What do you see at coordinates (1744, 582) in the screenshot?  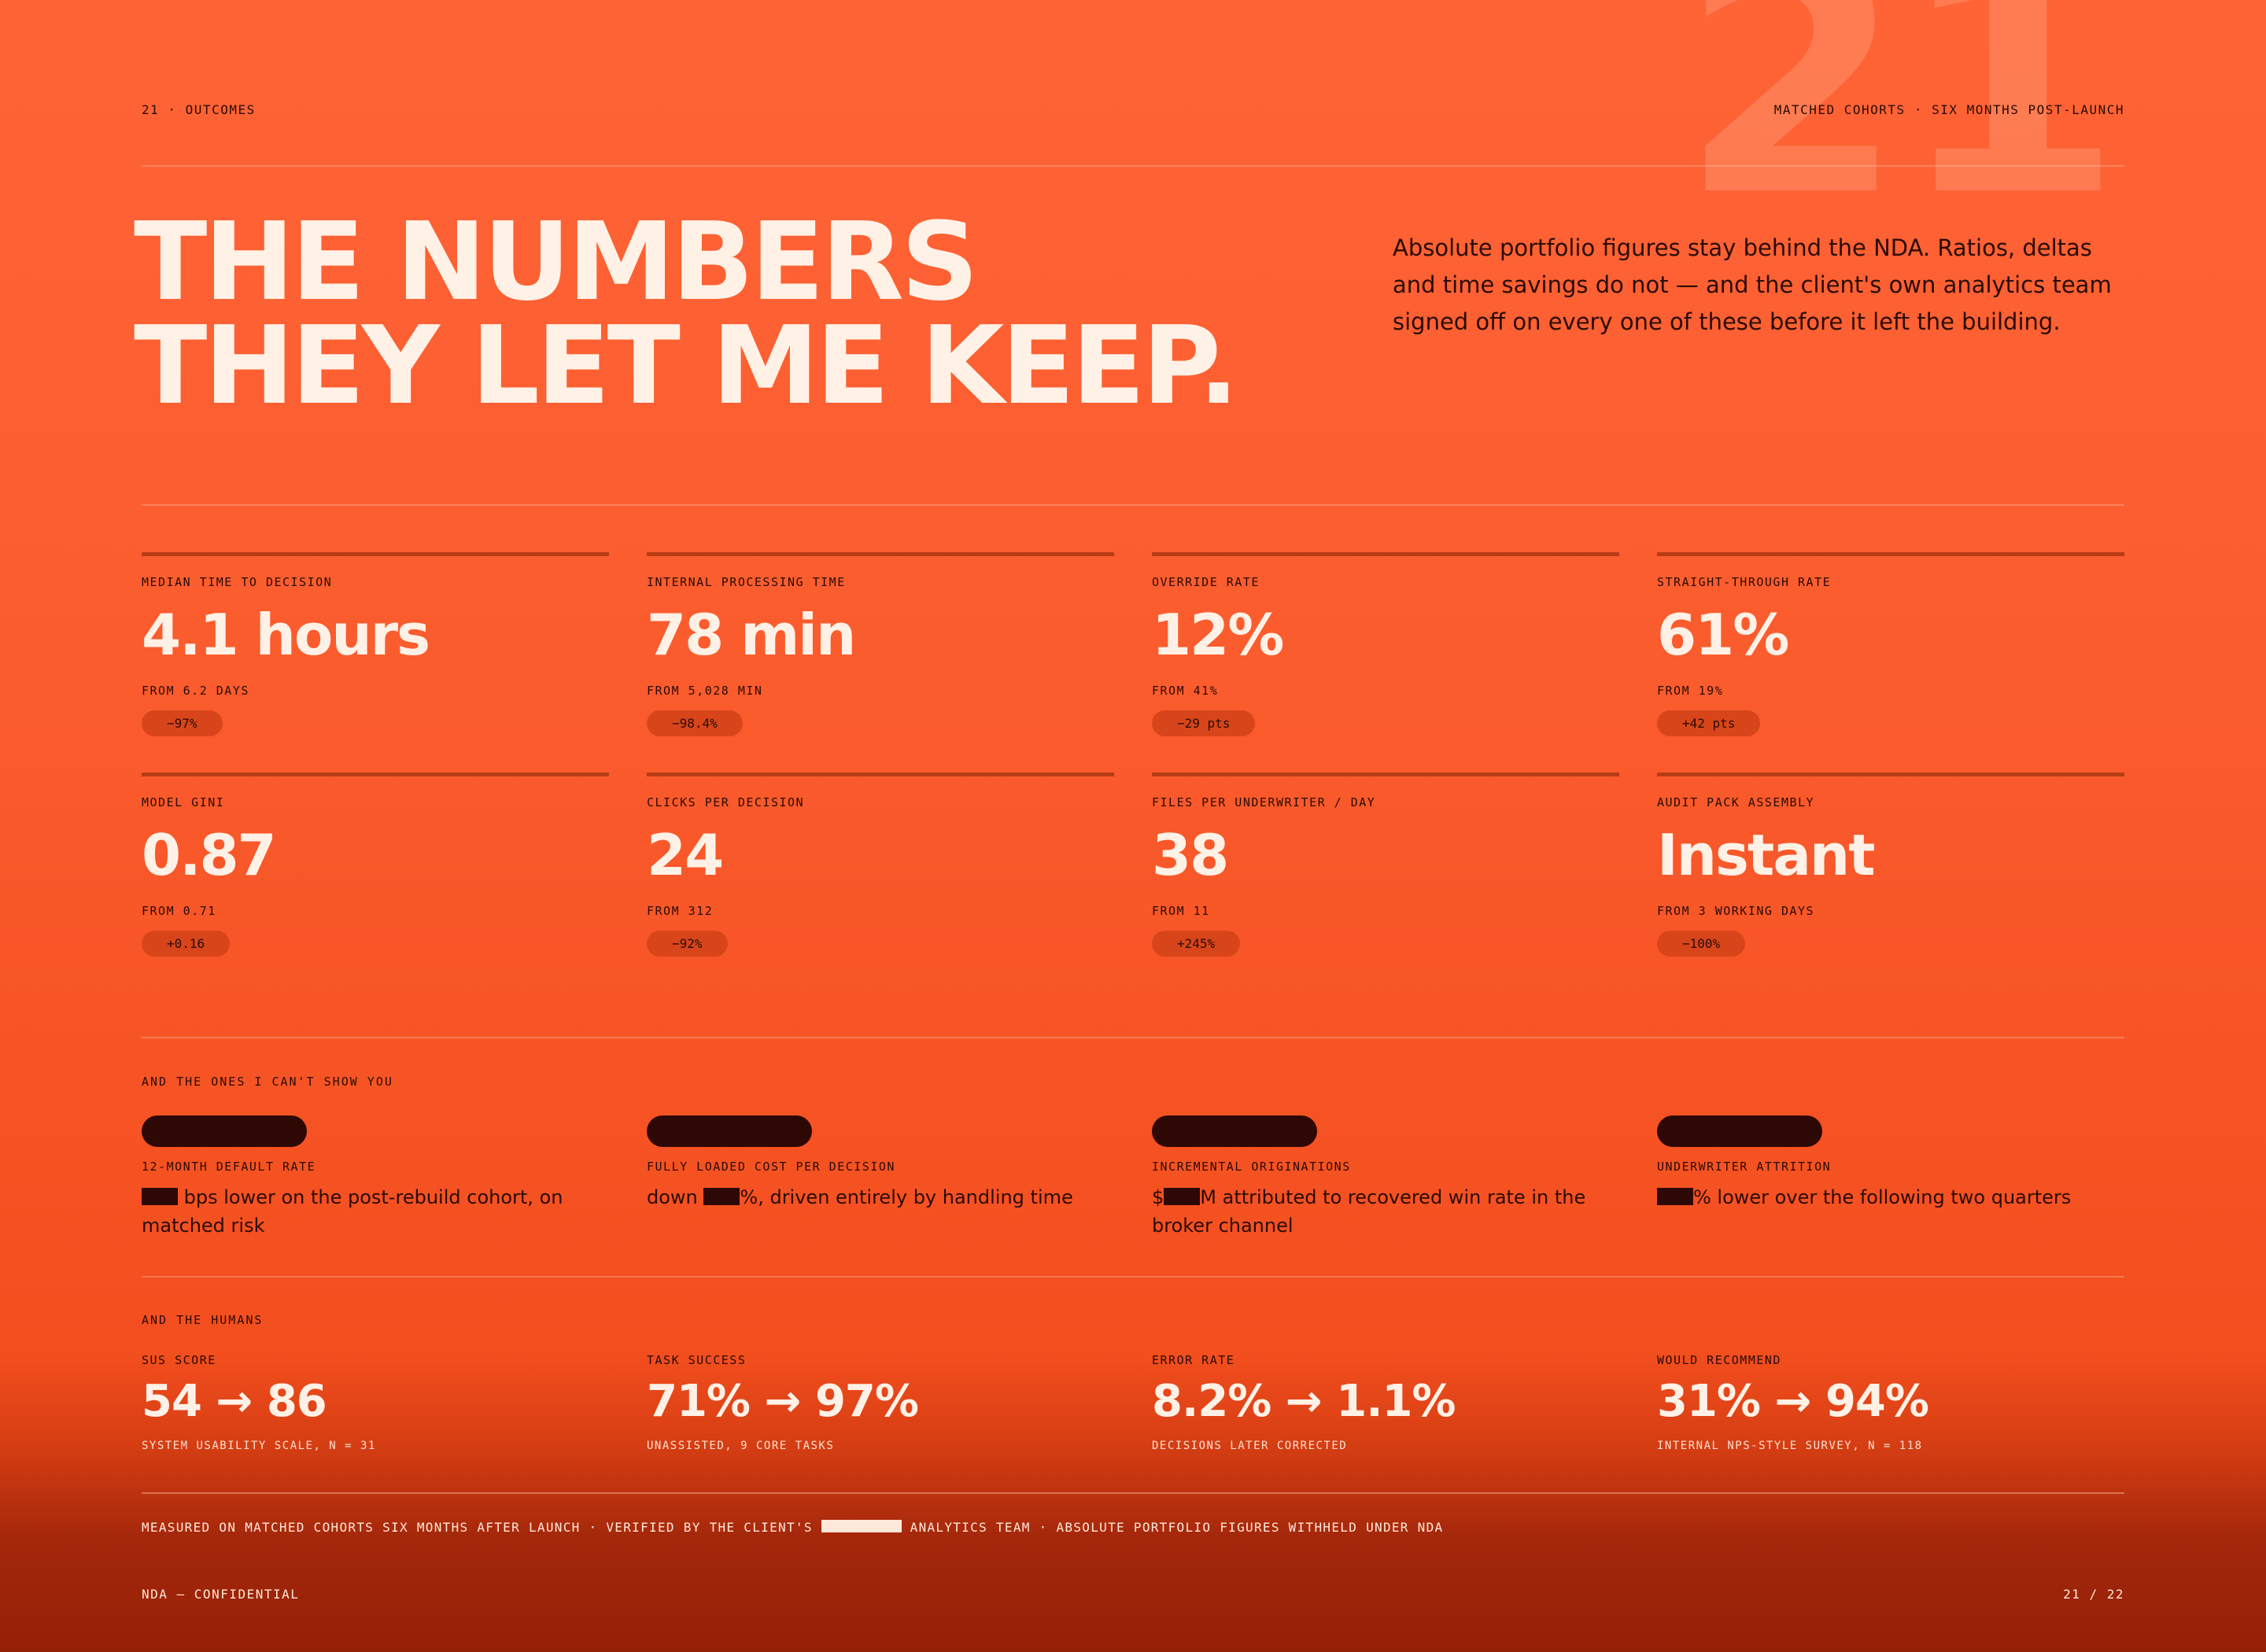 I see `stat-label: STRAIGHT-THROUGH RATE` at bounding box center [1744, 582].